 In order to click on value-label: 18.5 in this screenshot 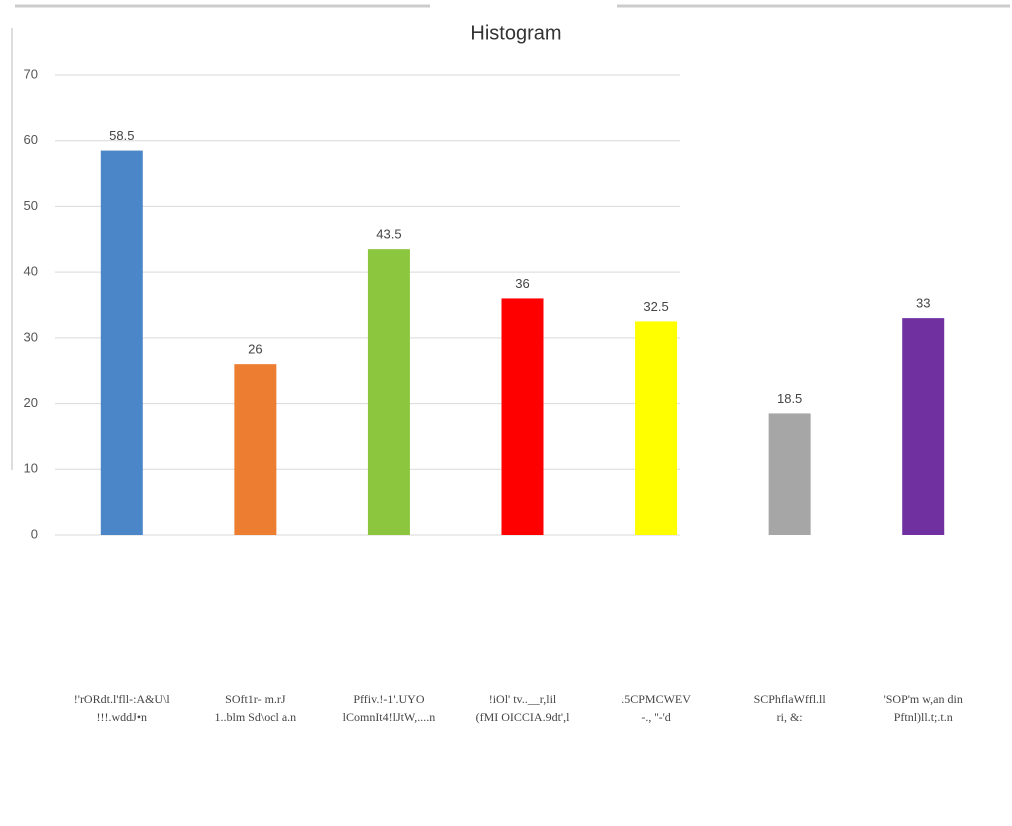, I will do `click(789, 398)`.